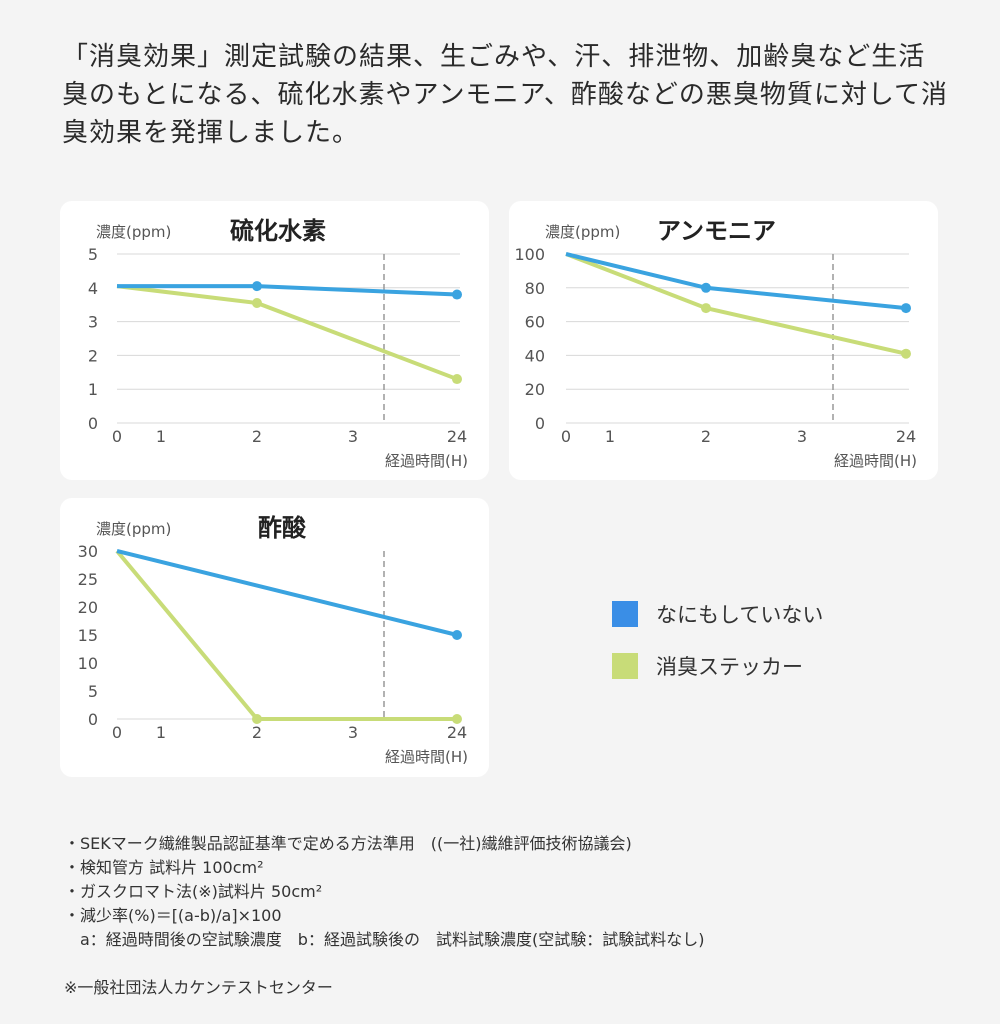  Describe the element at coordinates (173, 915) in the screenshot. I see `note-line: ・減少率(%)＝[(a-b)/a]×100` at that location.